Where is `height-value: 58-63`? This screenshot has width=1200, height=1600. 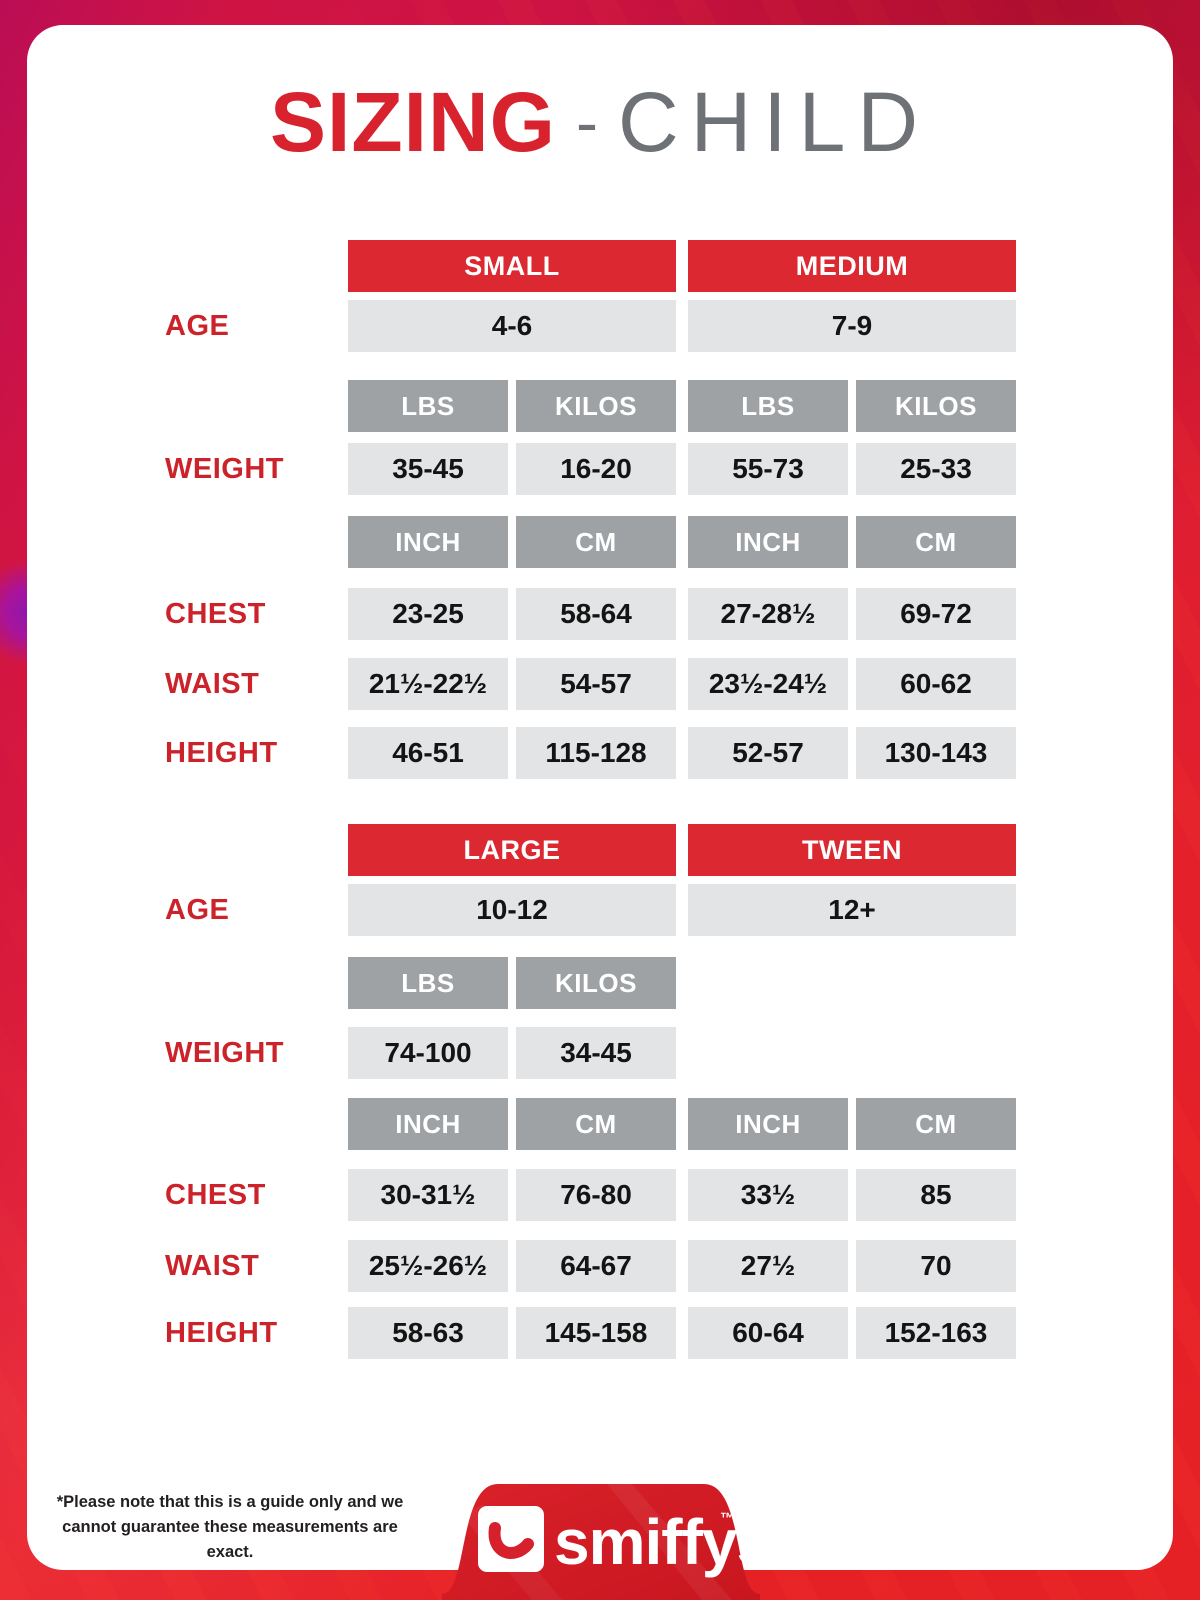 height-value: 58-63 is located at coordinates (428, 1333).